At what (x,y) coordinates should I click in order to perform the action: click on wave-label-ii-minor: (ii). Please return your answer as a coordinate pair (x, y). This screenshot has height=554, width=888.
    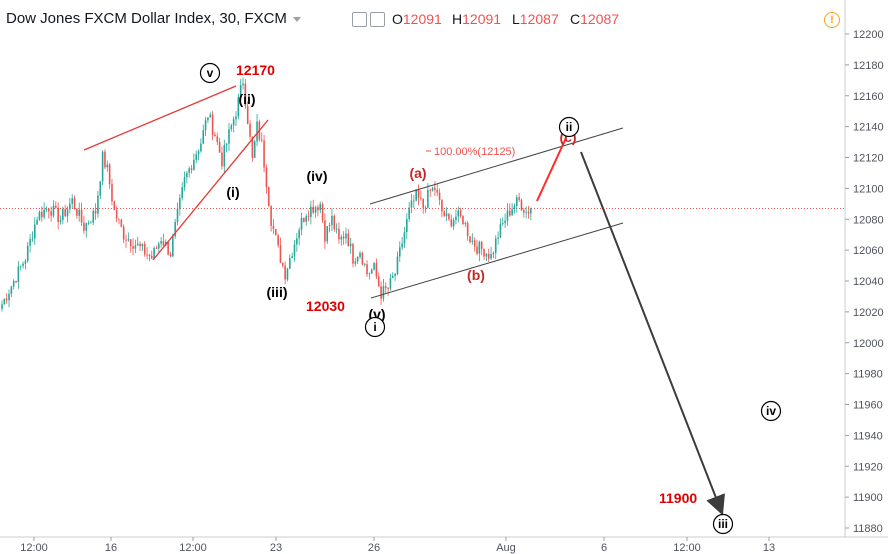
    Looking at the image, I should click on (246, 99).